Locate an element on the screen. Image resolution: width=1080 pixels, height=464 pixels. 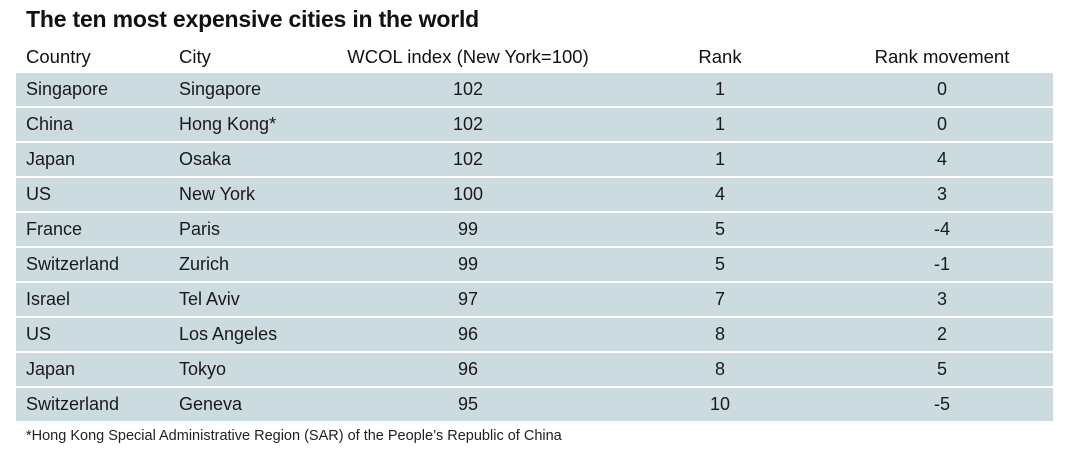
header-city: City is located at coordinates (195, 56).